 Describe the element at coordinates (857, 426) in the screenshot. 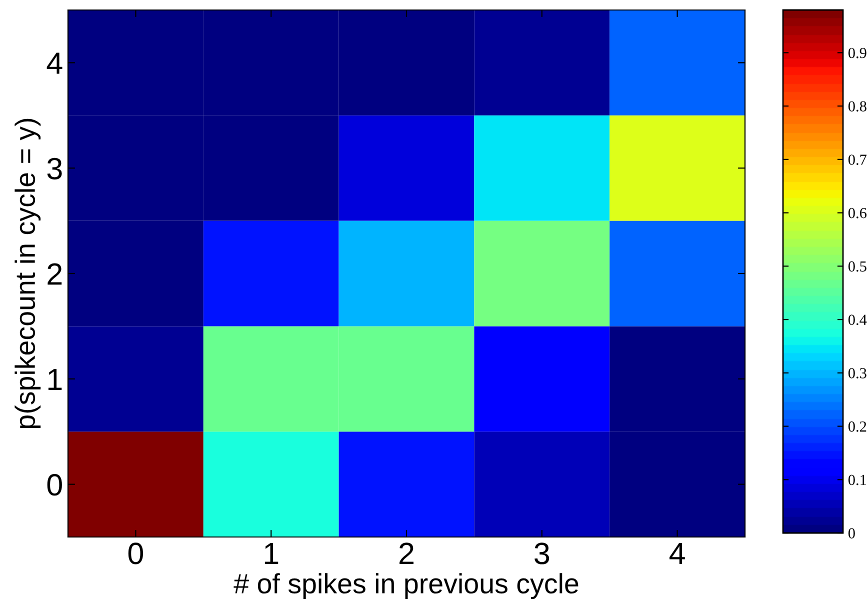

I see `color-bar-label: 0.2` at that location.